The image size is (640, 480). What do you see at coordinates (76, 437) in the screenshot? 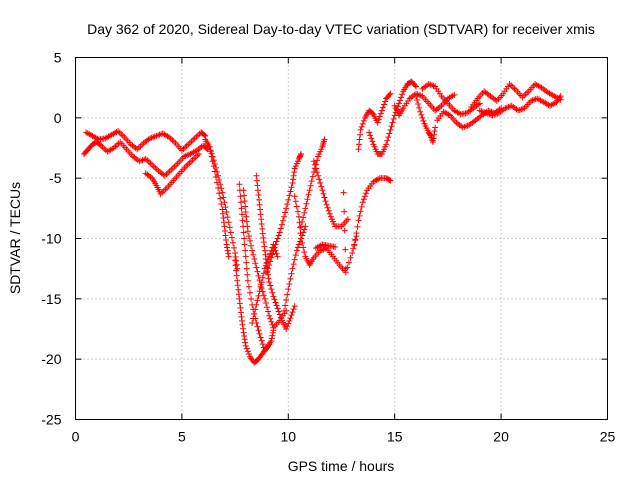
I see `x-tick-label: 0` at bounding box center [76, 437].